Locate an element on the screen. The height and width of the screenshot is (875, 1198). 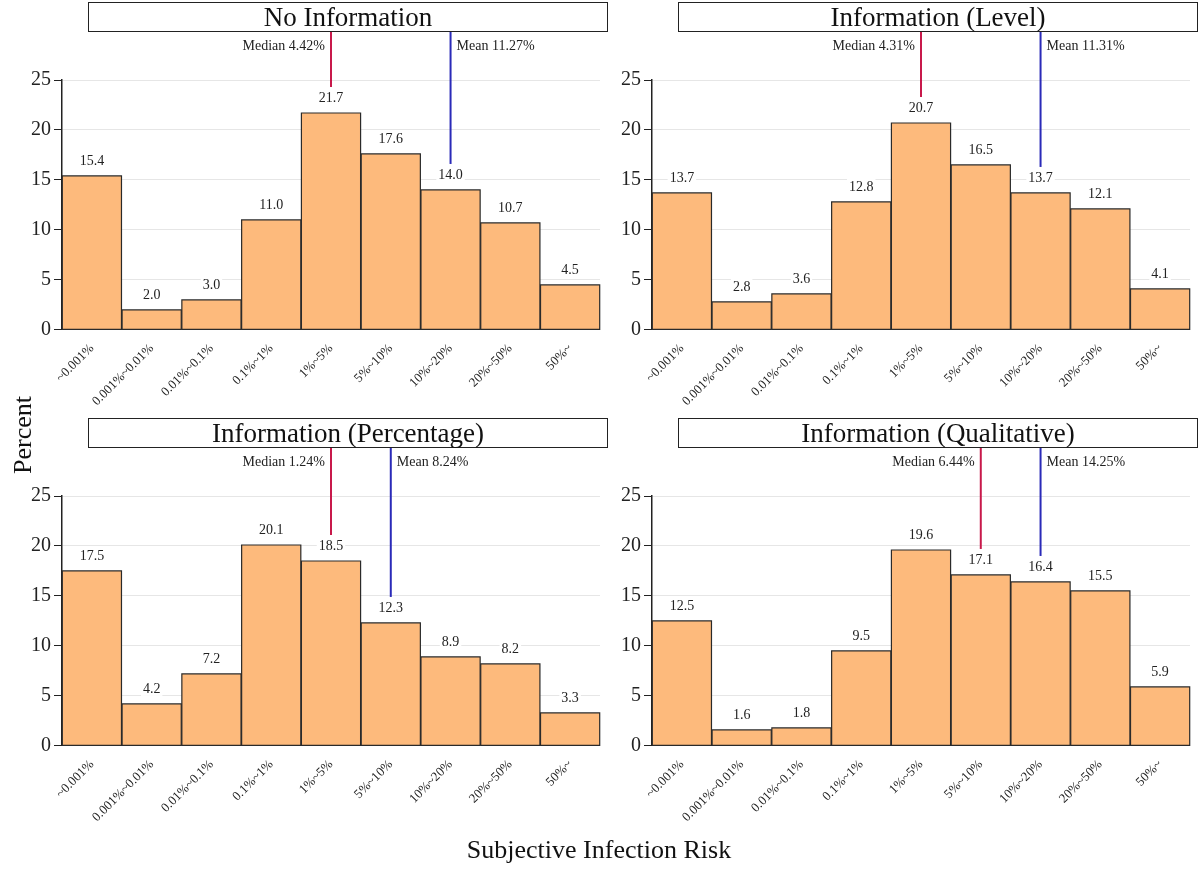
chart-title: Information (Level) is located at coordinates (938, 17).